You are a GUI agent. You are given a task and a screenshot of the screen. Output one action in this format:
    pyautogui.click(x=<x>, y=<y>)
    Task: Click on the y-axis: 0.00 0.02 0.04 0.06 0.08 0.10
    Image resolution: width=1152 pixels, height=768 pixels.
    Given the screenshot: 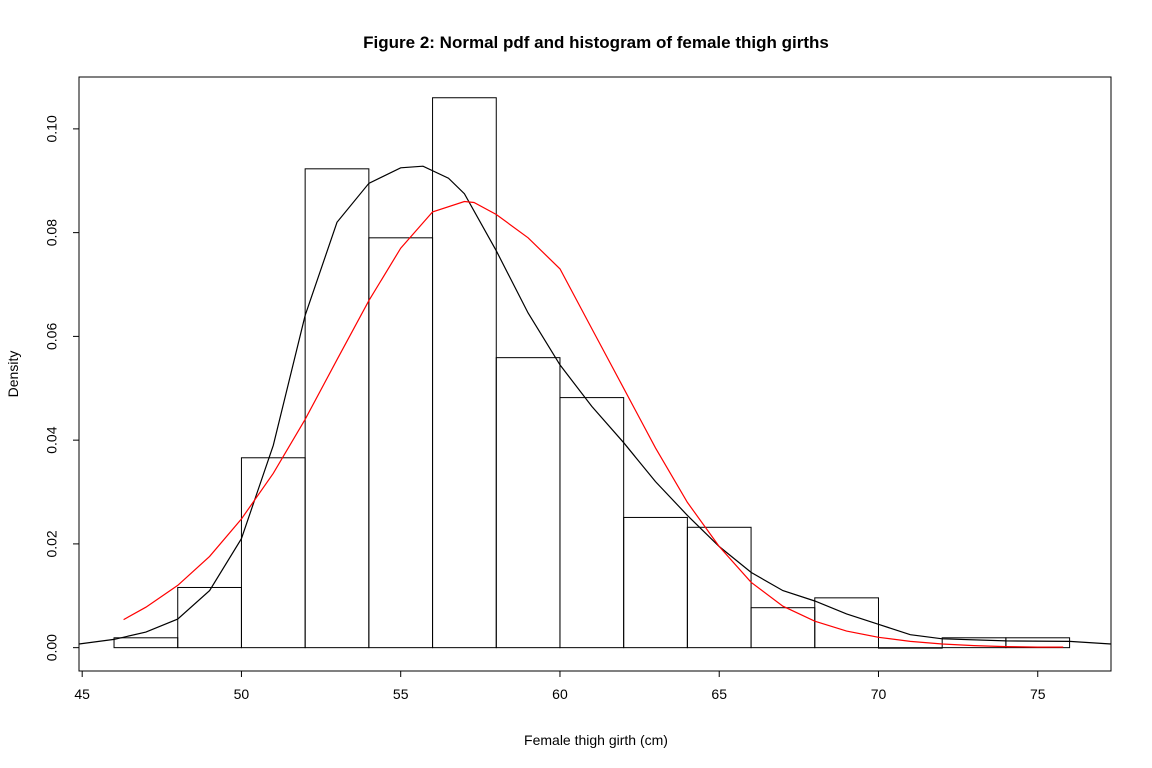 What is the action you would take?
    pyautogui.click(x=61, y=388)
    